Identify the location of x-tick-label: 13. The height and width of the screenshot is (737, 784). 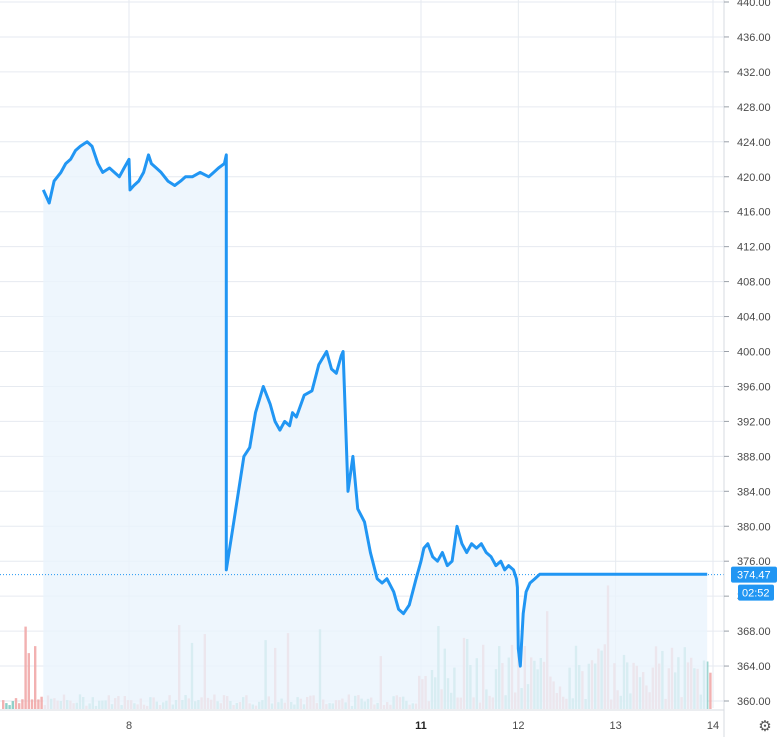
(616, 726).